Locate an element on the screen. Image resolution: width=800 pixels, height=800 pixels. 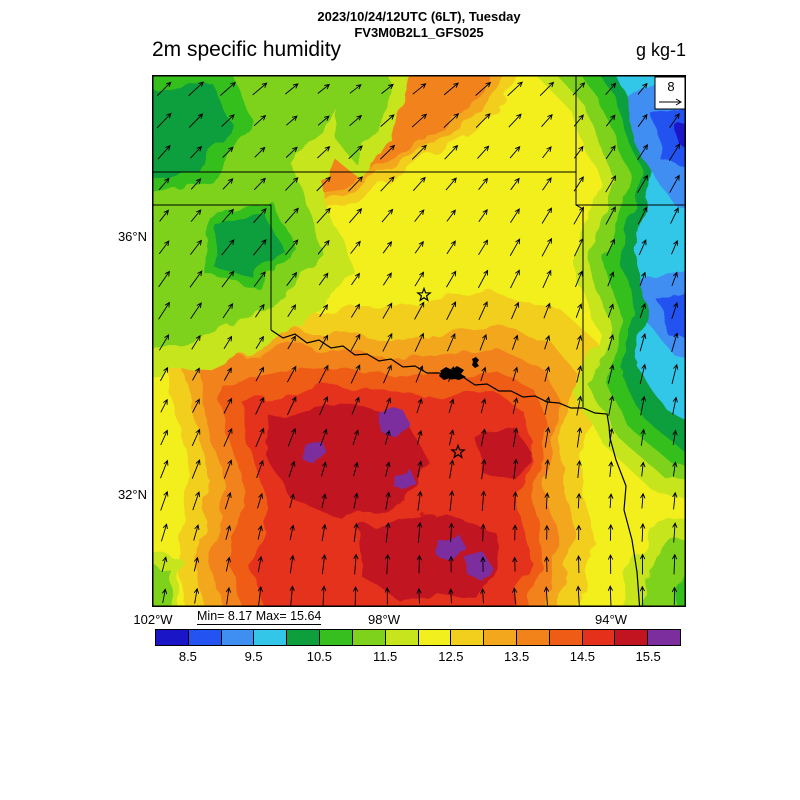
colorbar-tick-label: 15.5 is located at coordinates (648, 656).